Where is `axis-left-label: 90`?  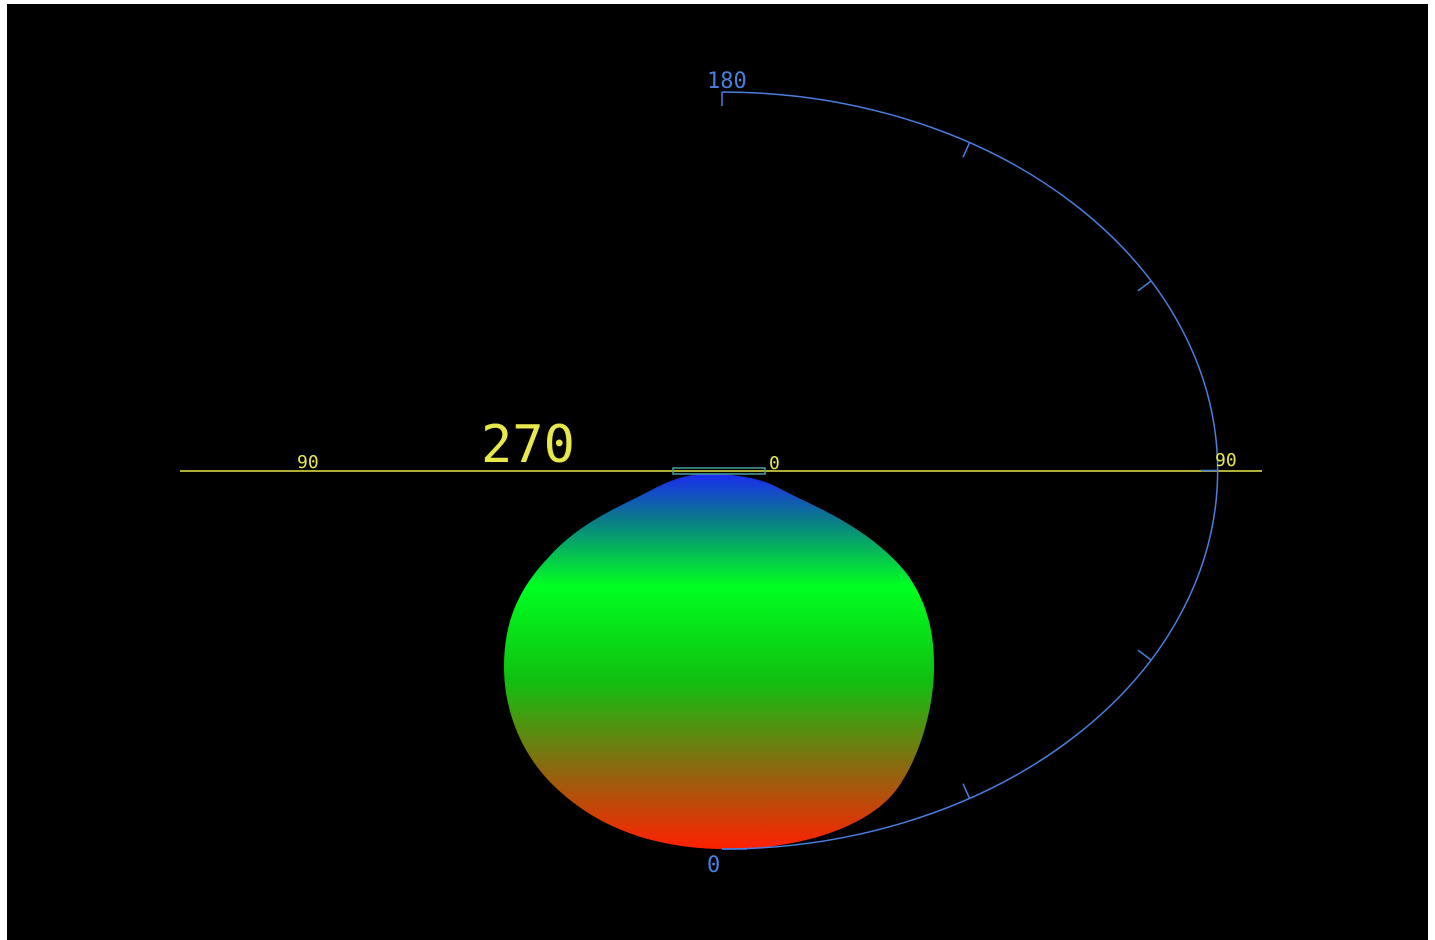
axis-left-label: 90 is located at coordinates (308, 462).